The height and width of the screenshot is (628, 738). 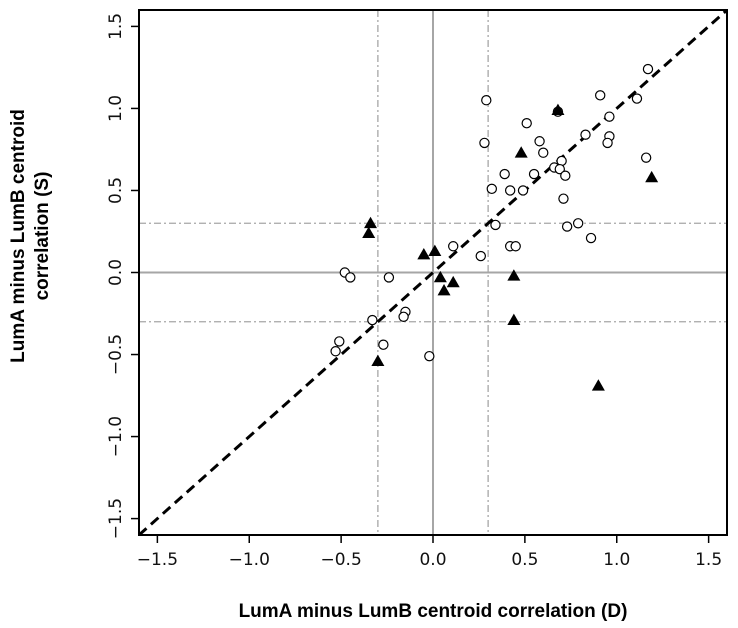 What do you see at coordinates (249, 560) in the screenshot?
I see `x-tick-label: −1.0` at bounding box center [249, 560].